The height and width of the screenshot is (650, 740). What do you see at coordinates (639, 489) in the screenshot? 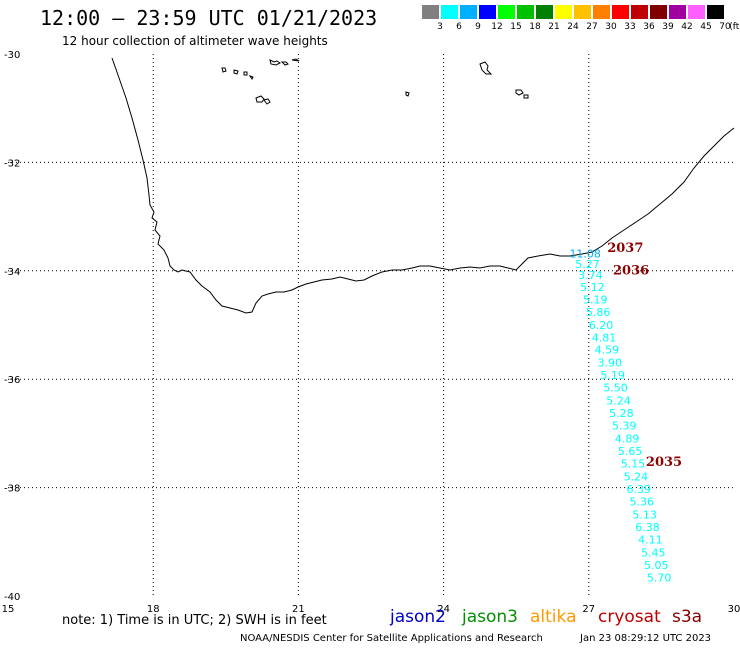
I see `wave-height-label: 6.39` at bounding box center [639, 489].